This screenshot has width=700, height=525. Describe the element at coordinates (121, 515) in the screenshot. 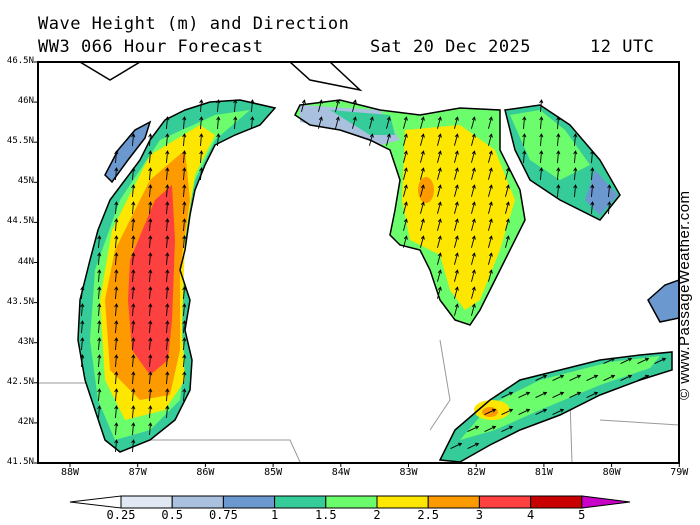

I see `colorbar-label: 0.25` at that location.